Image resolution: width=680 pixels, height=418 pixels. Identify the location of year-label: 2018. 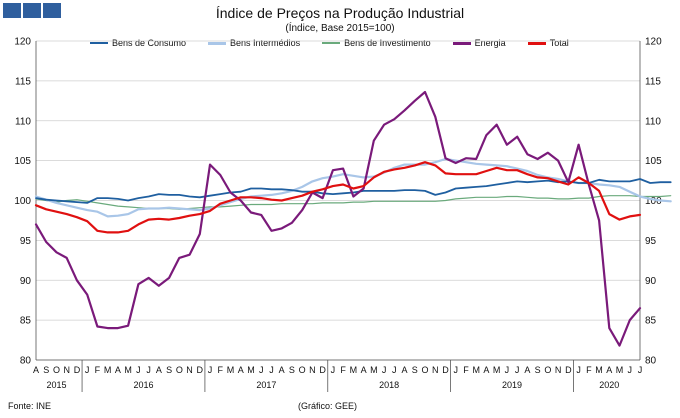
(389, 385).